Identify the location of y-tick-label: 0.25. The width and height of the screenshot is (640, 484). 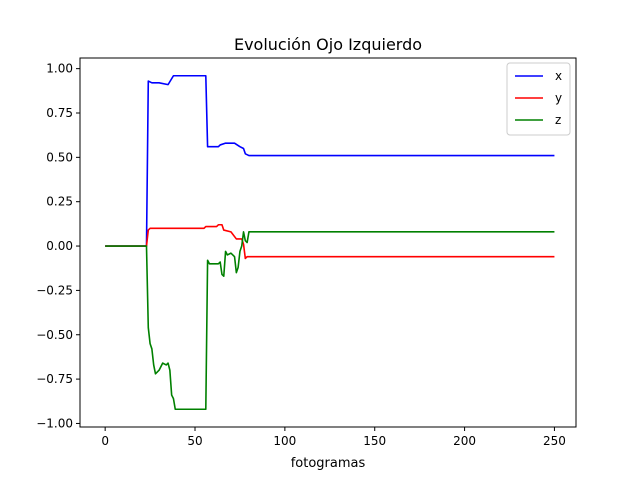
(59, 202).